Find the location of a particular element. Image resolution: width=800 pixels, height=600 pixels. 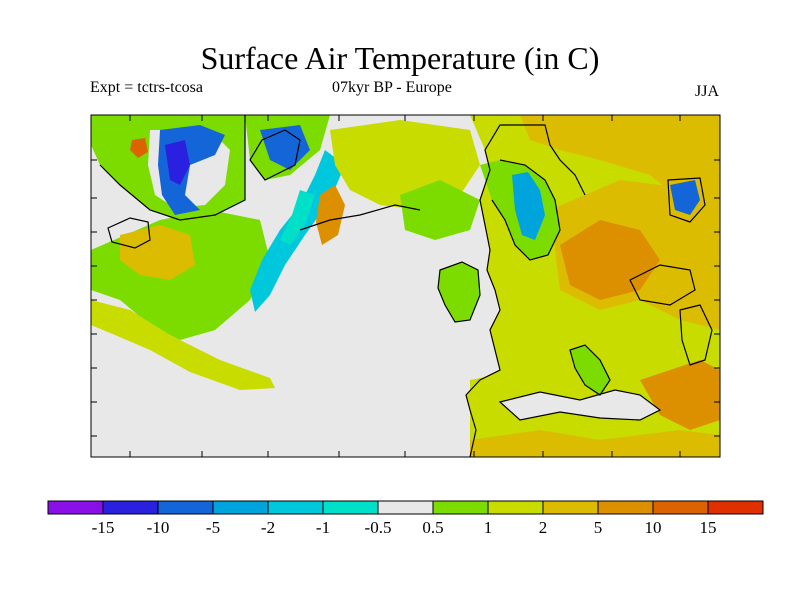

barents-orange-region is located at coordinates (330, 215).